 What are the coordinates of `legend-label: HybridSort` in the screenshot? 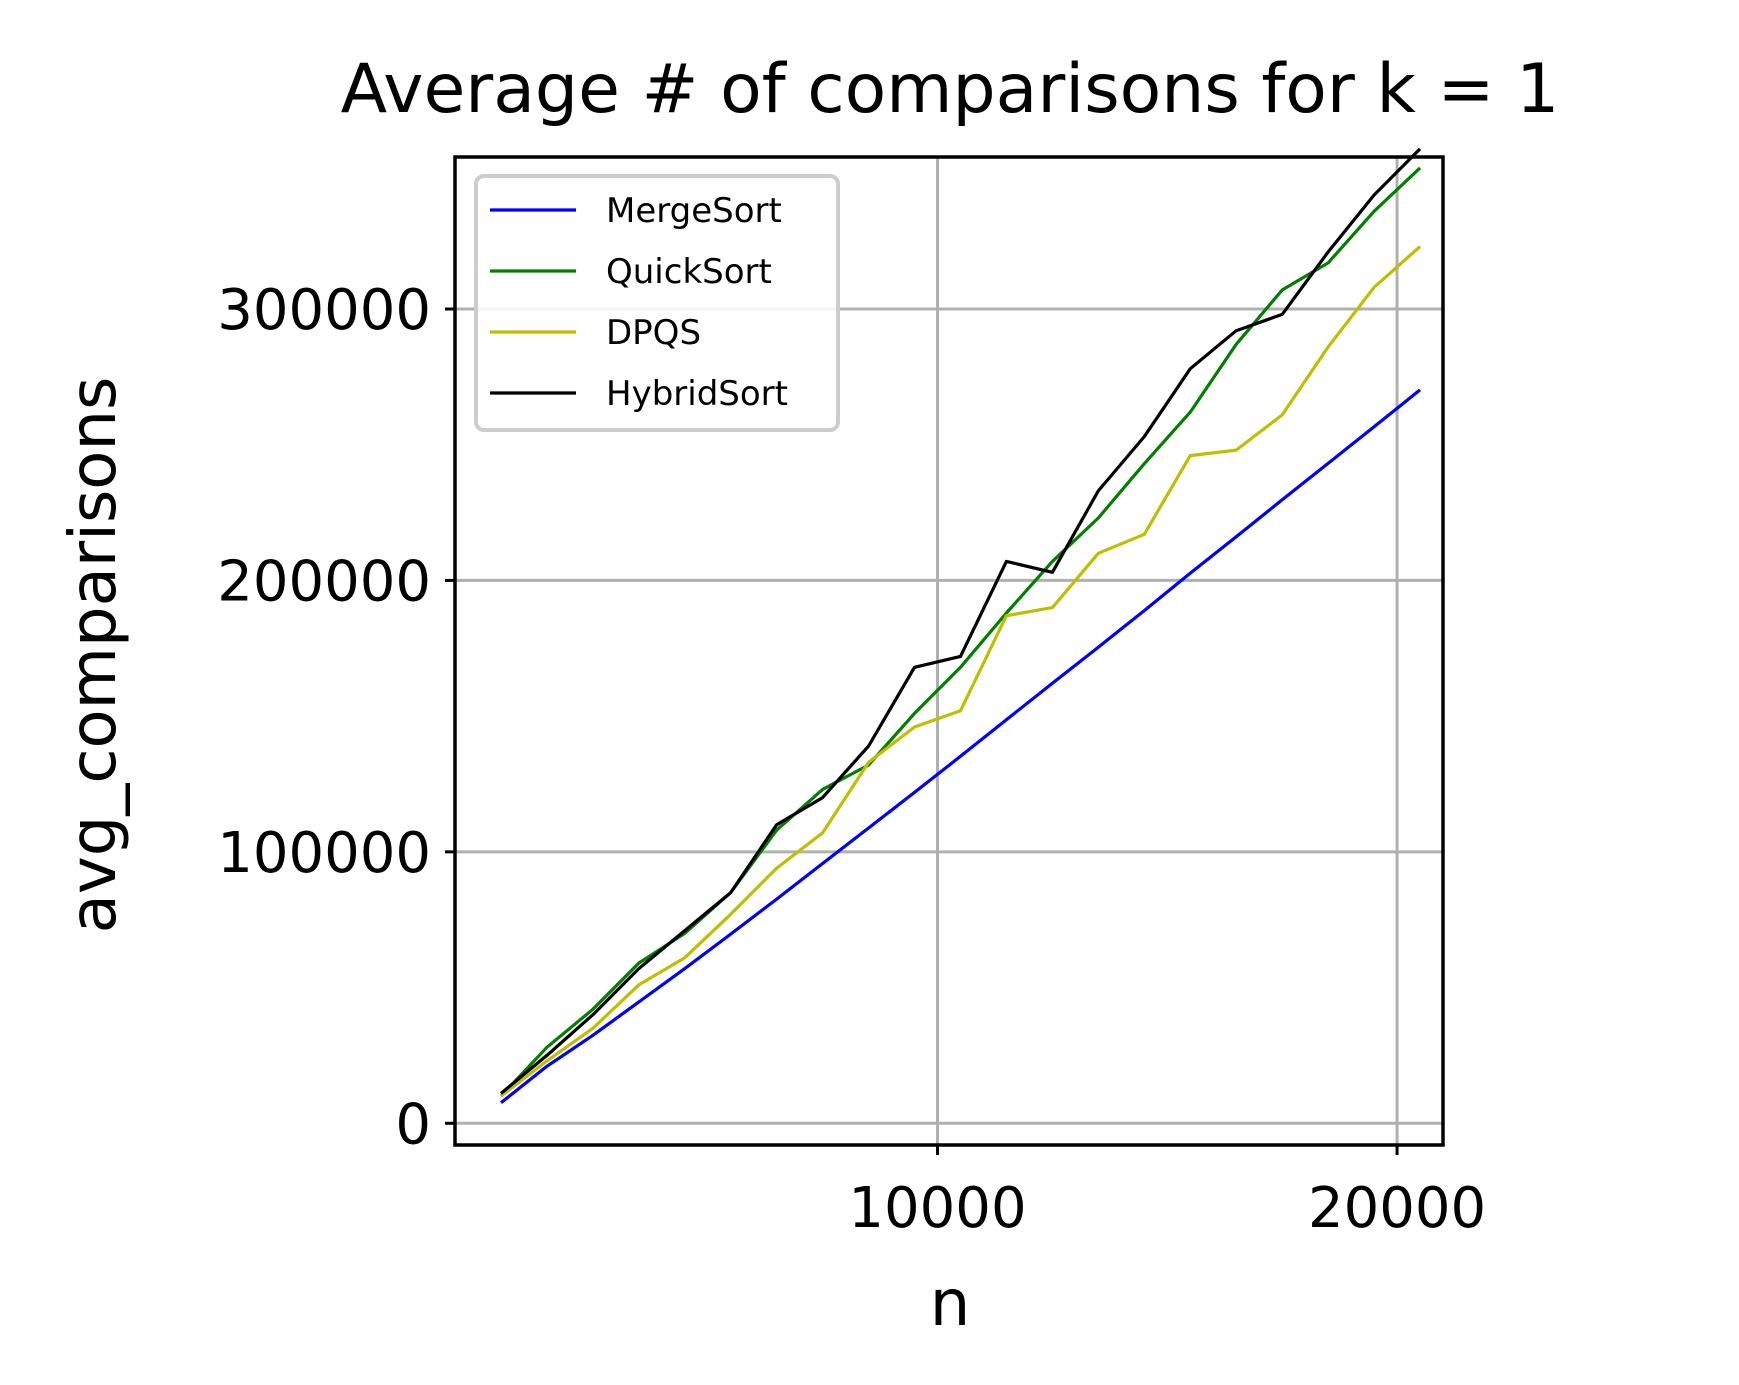 It's located at (697, 394).